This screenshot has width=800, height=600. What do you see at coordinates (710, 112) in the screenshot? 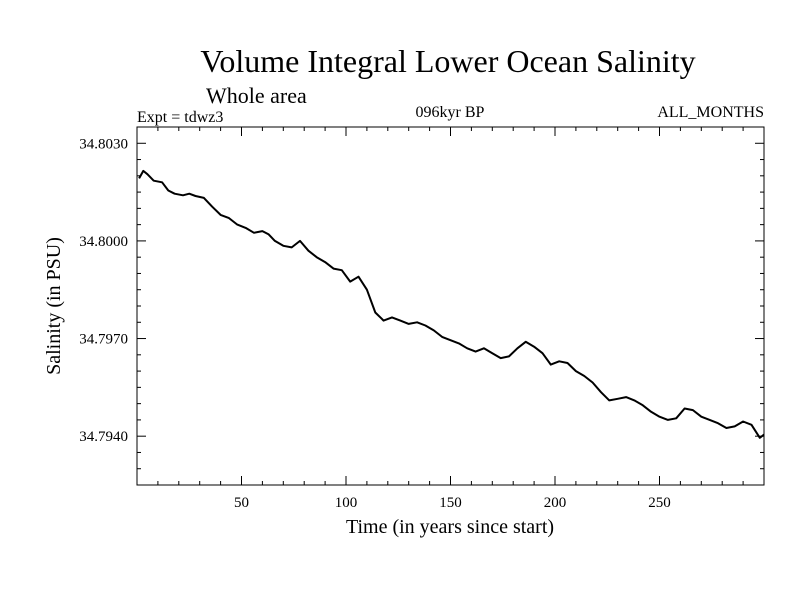
I see `months-label: ALL_MONTHS` at bounding box center [710, 112].